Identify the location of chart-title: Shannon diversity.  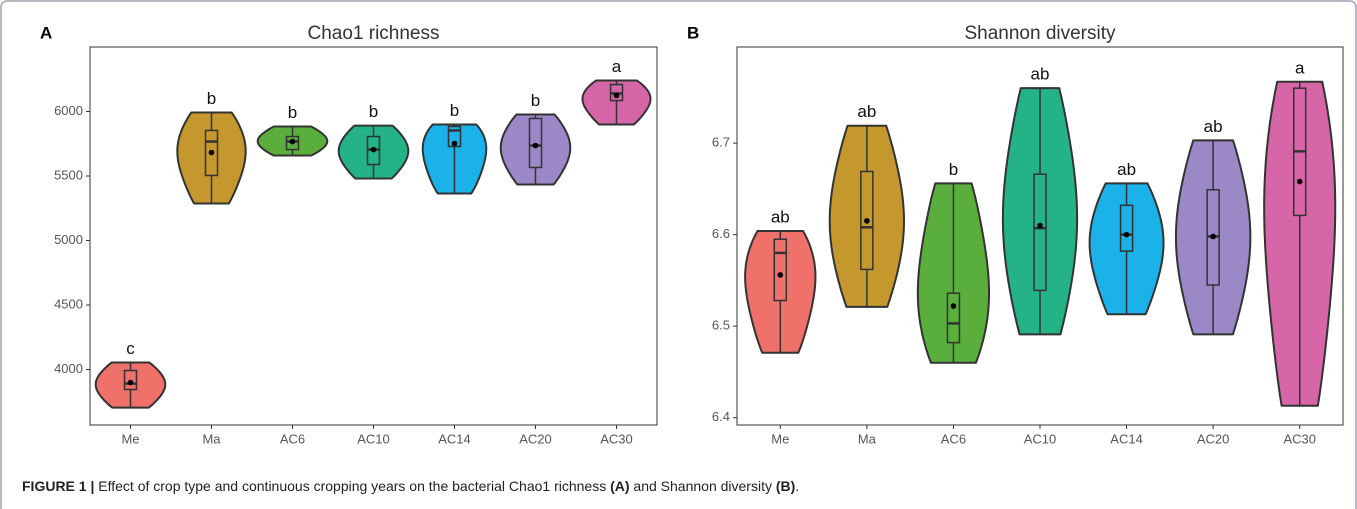
(1040, 33).